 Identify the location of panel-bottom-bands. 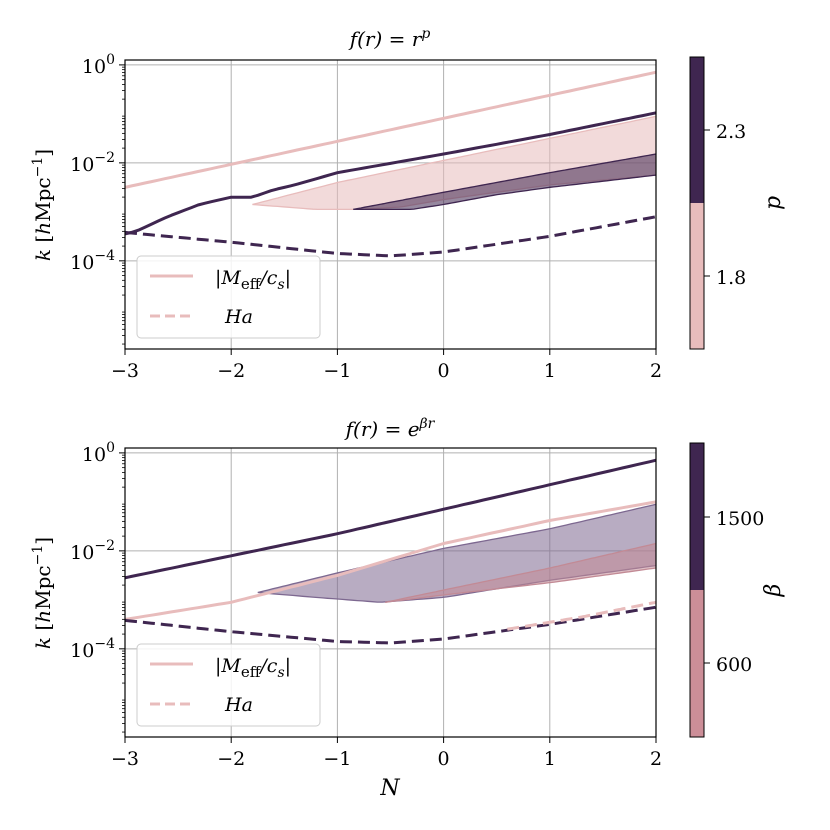
(456, 553).